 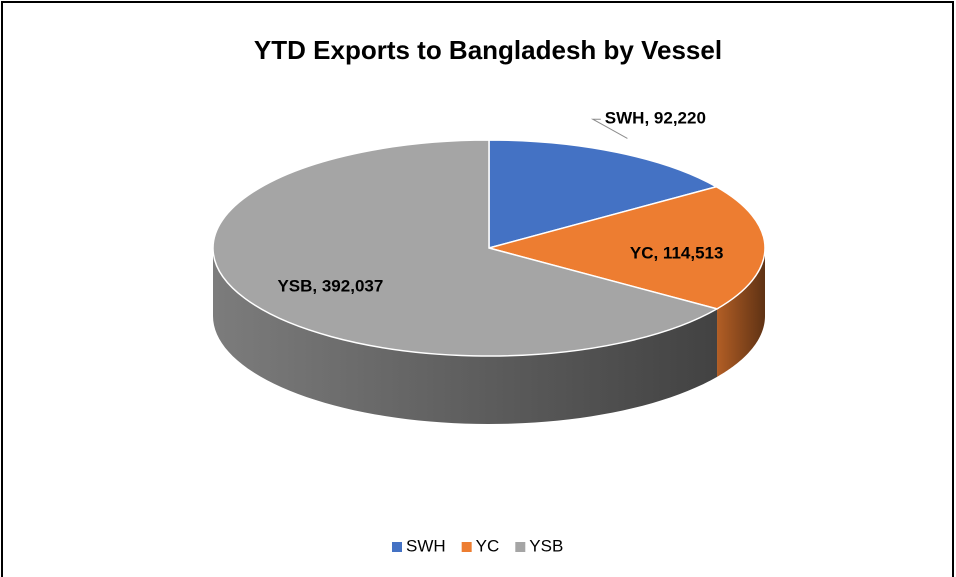 What do you see at coordinates (677, 252) in the screenshot?
I see `data-label: YC, 114,513` at bounding box center [677, 252].